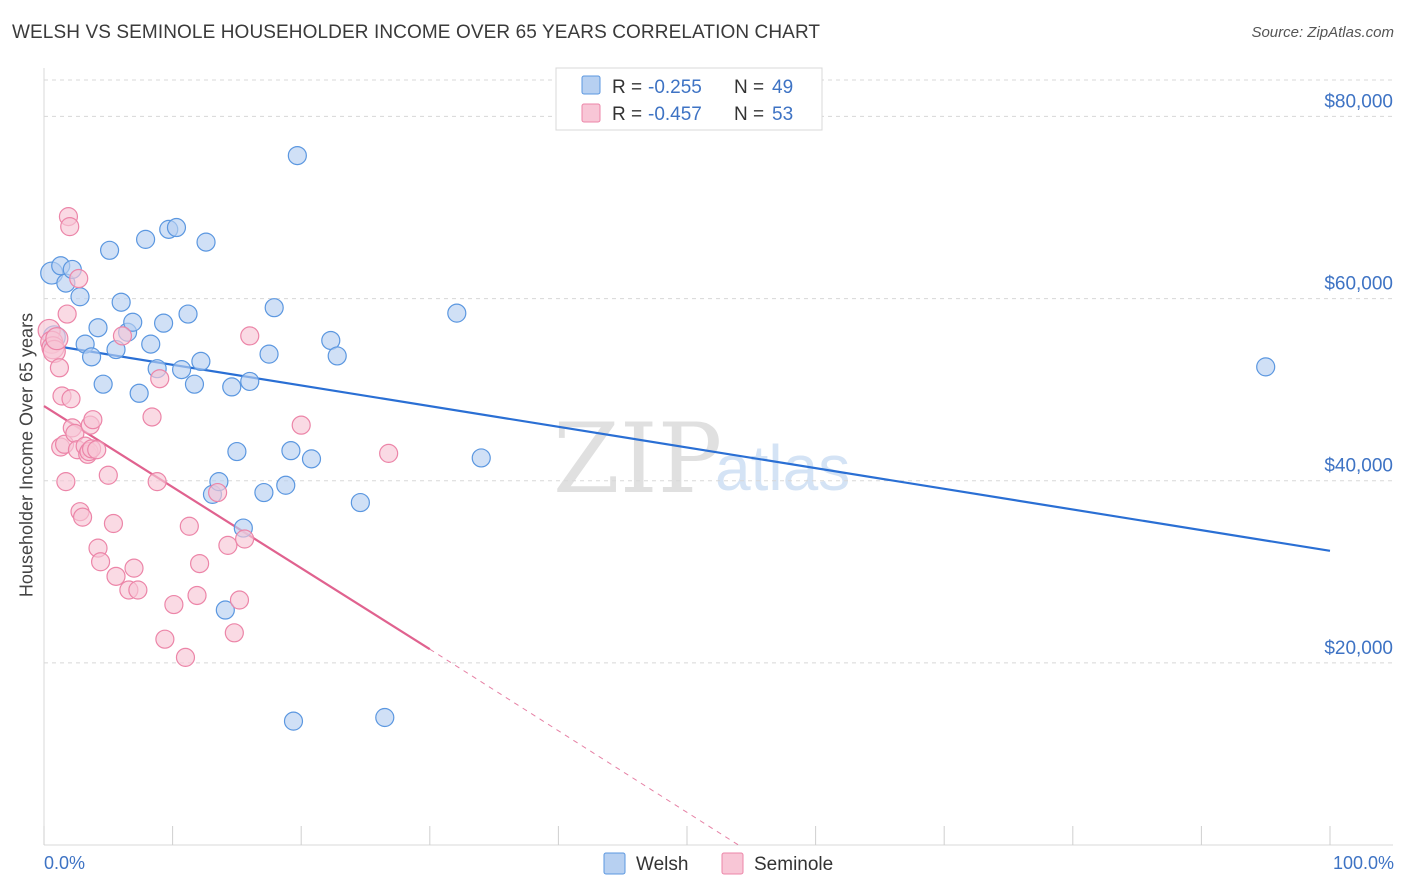  I want to click on watermark-atlas: atlas, so click(782, 468).